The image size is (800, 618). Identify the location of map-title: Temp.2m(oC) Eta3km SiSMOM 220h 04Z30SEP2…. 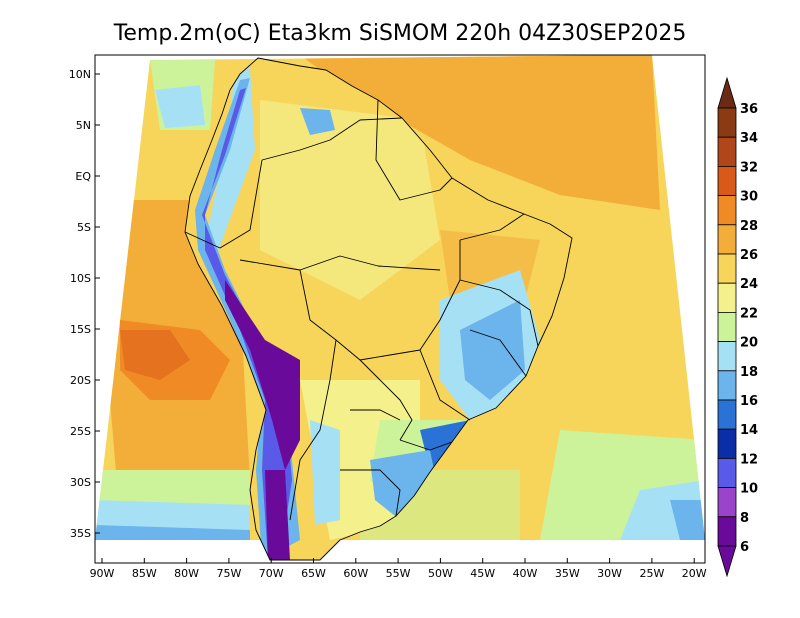
(400, 33).